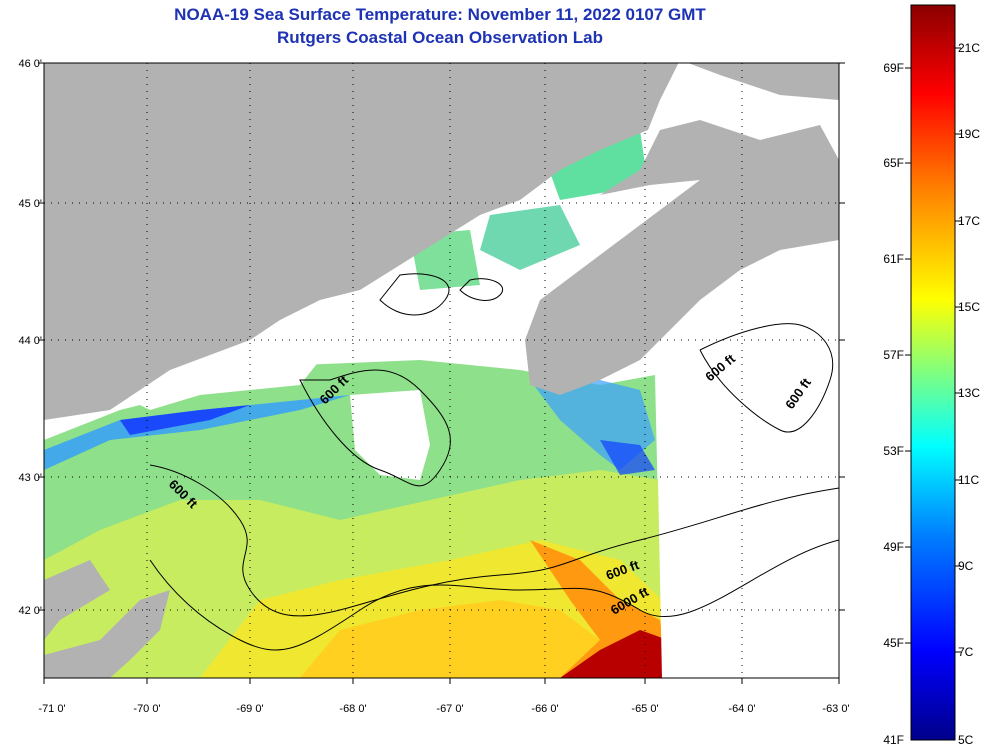  I want to click on longitude-label: -68 0', so click(352, 709).